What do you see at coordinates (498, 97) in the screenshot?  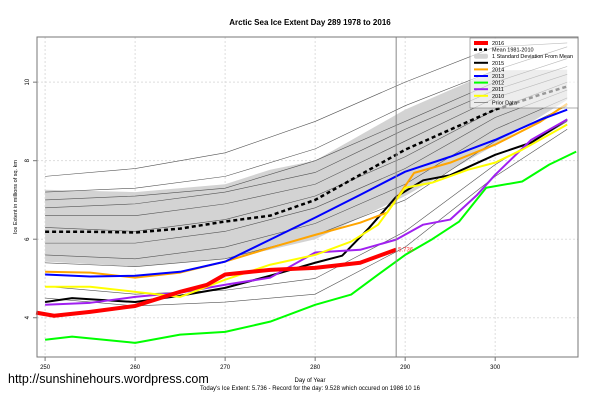 I see `legend-label: 2010` at bounding box center [498, 97].